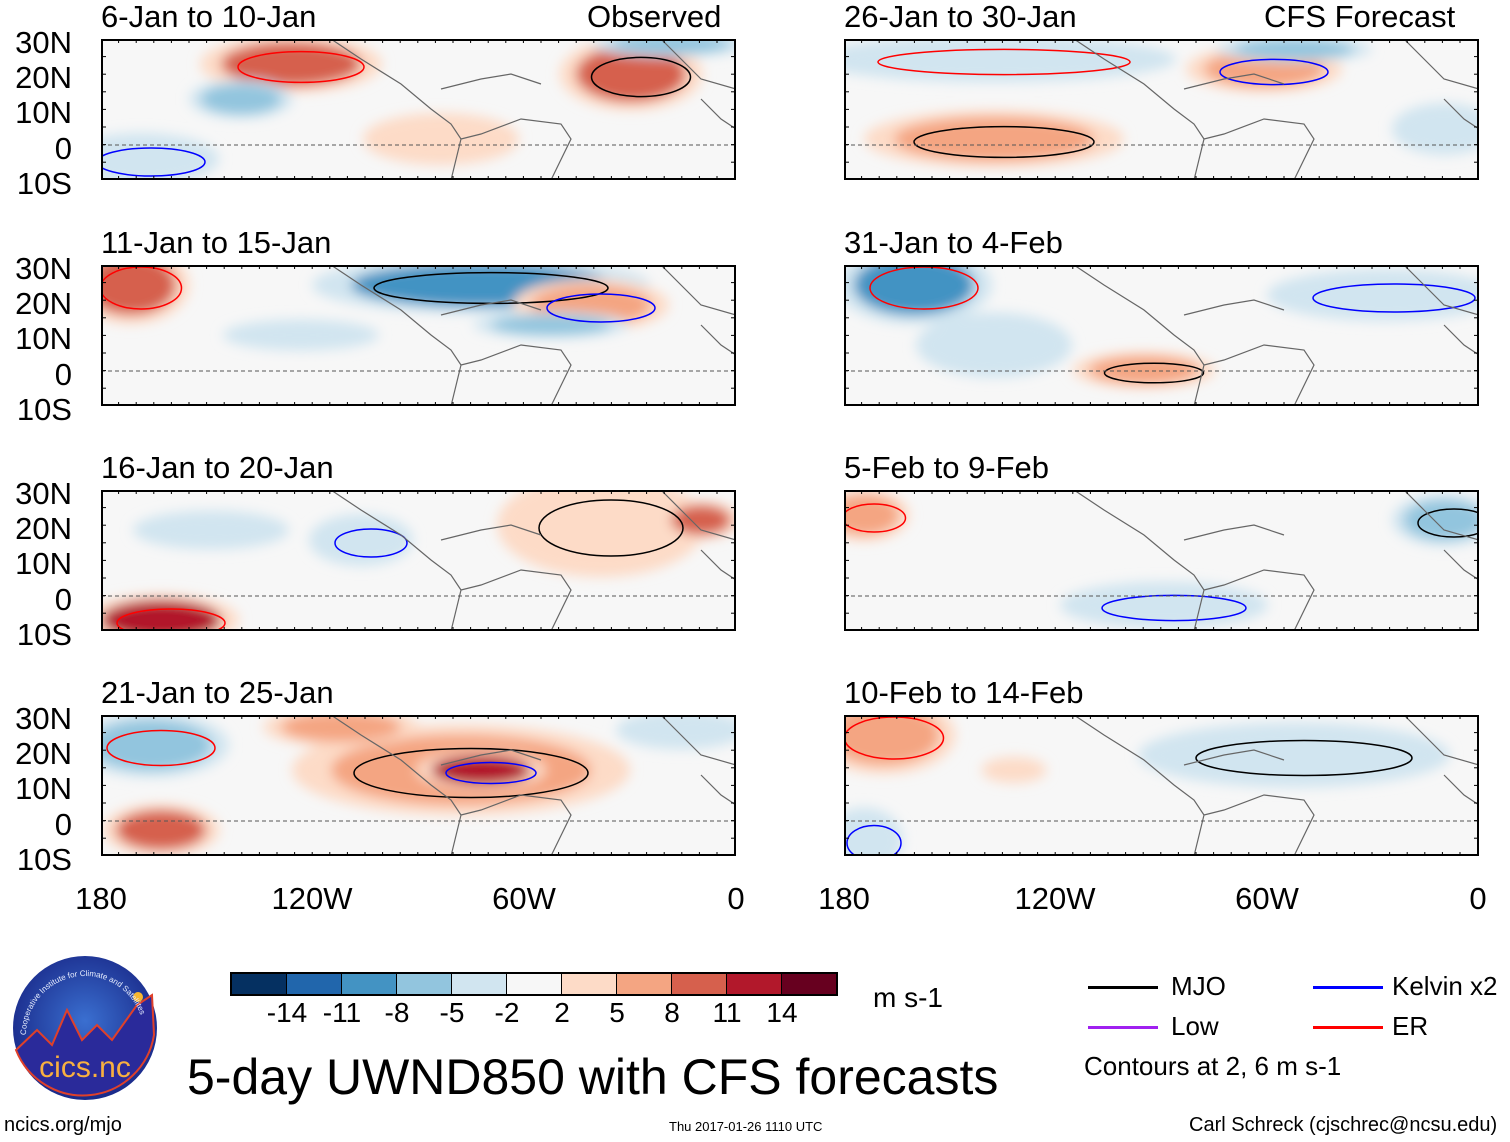 This screenshot has height=1142, width=1510. What do you see at coordinates (1198, 986) in the screenshot?
I see `mjo-legend-label: MJO` at bounding box center [1198, 986].